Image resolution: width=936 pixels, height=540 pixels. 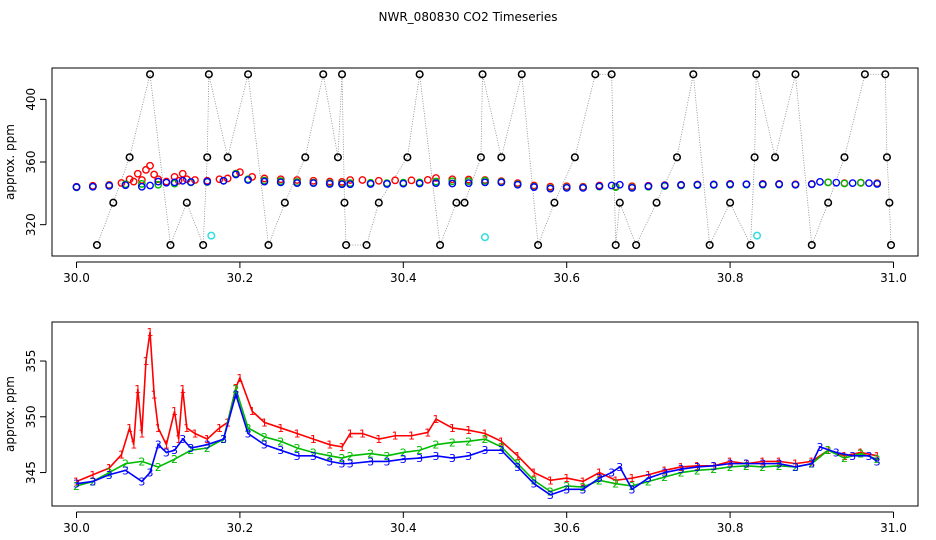 I want to click on x-tick-label: 30.2, so click(x=240, y=278).